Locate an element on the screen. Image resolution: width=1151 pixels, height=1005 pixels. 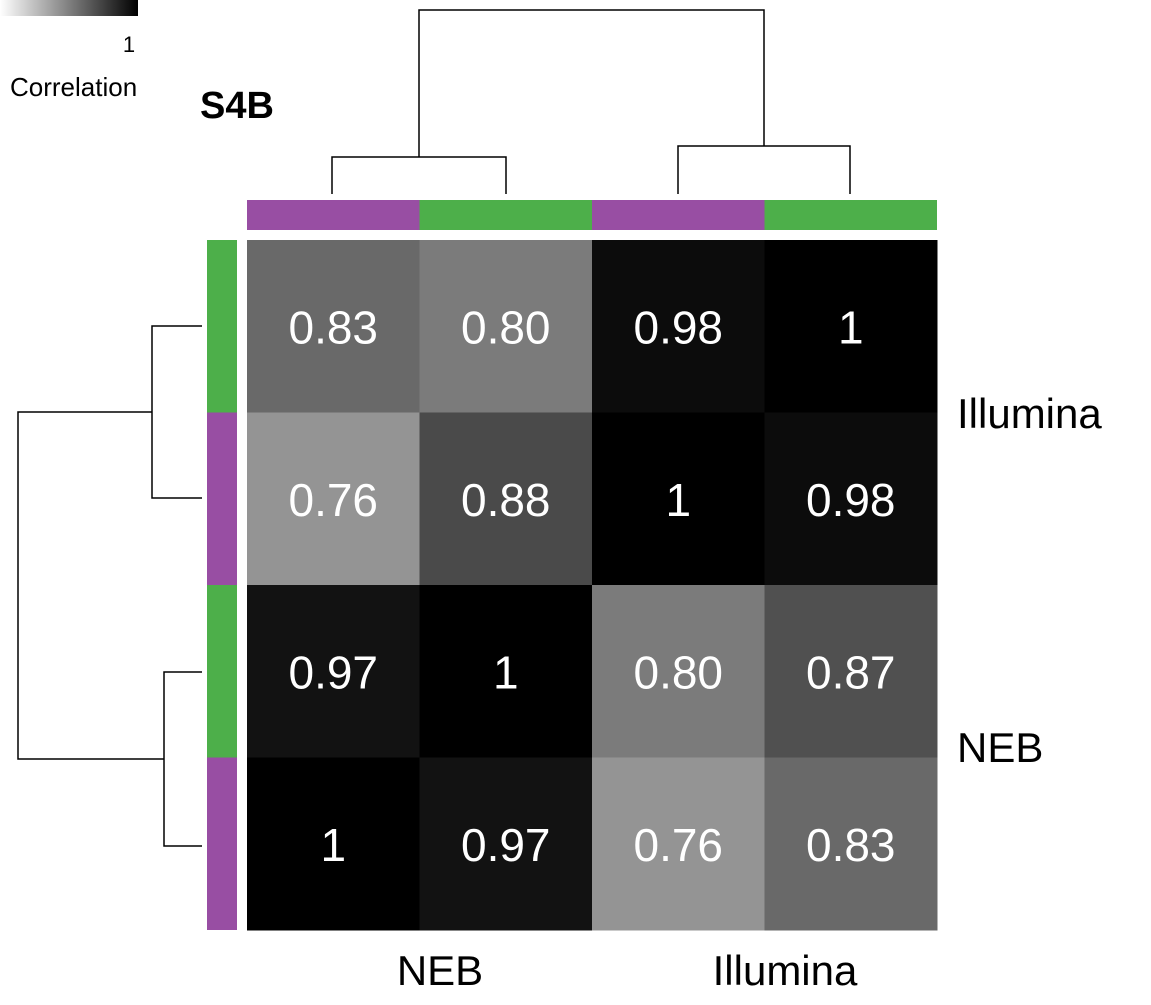
heatmap-cell-label-r1-c4: 1 is located at coordinates (851, 327).